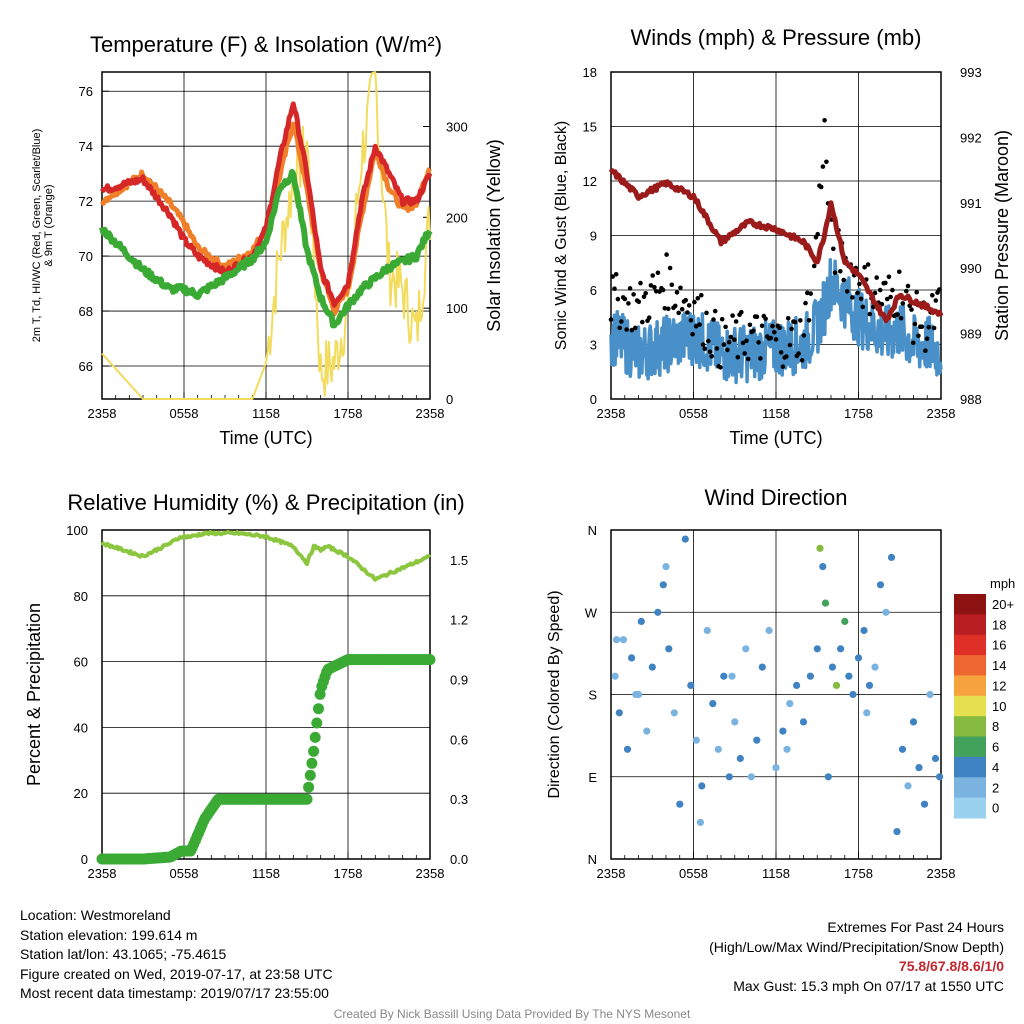  Describe the element at coordinates (95, 915) in the screenshot. I see `station-location: Location: Westmoreland` at that location.